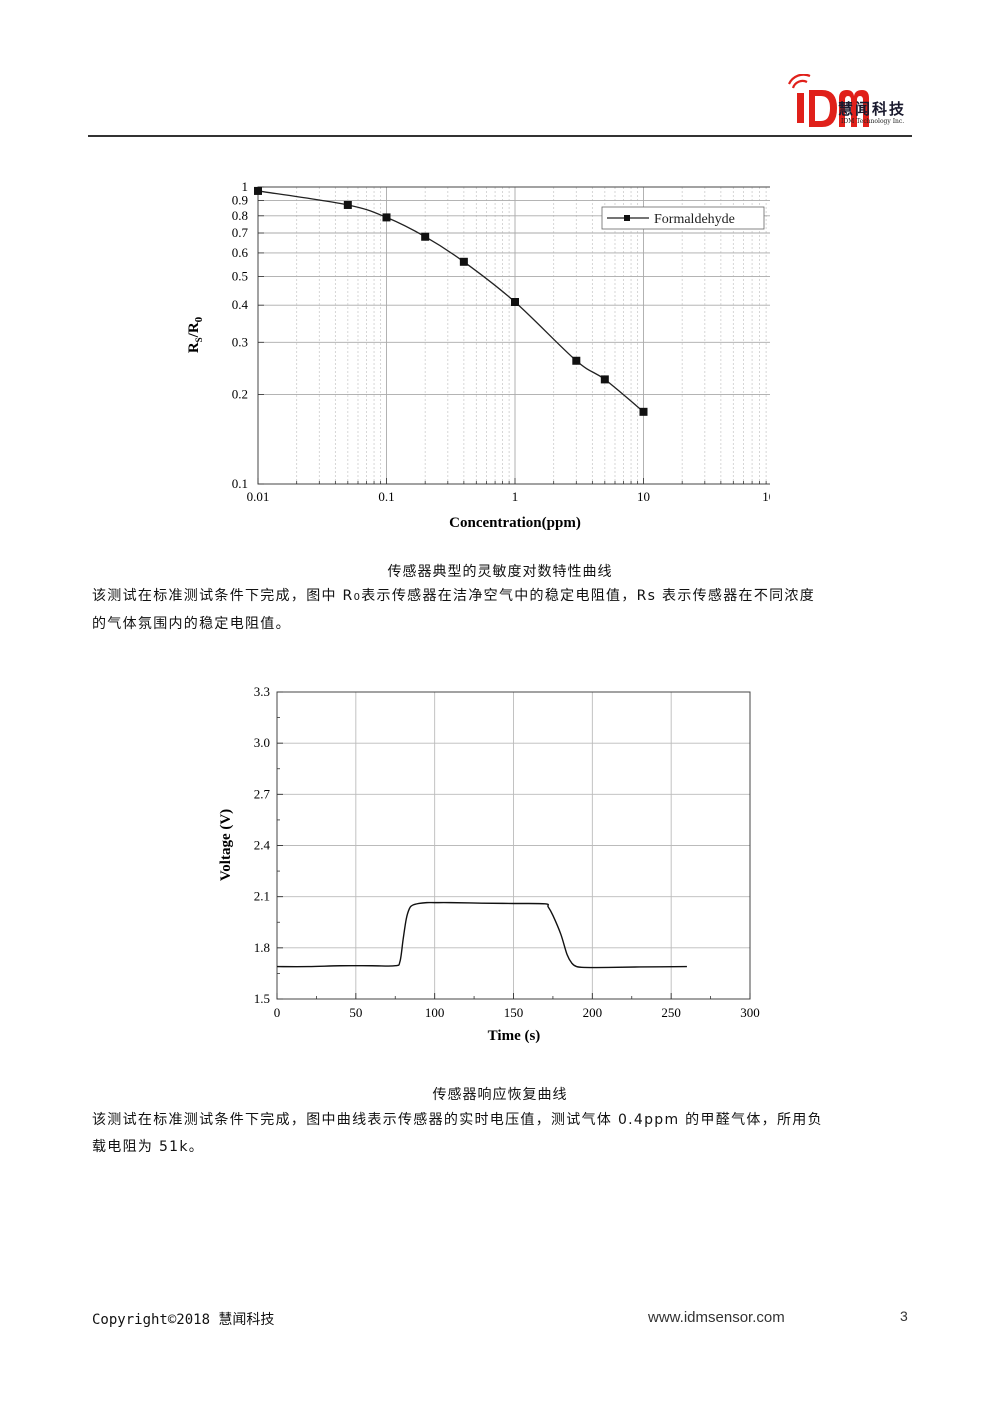 The image size is (1000, 1414). What do you see at coordinates (500, 572) in the screenshot?
I see `figure1-caption: 传感器典型的灵敏度对数特性曲线` at bounding box center [500, 572].